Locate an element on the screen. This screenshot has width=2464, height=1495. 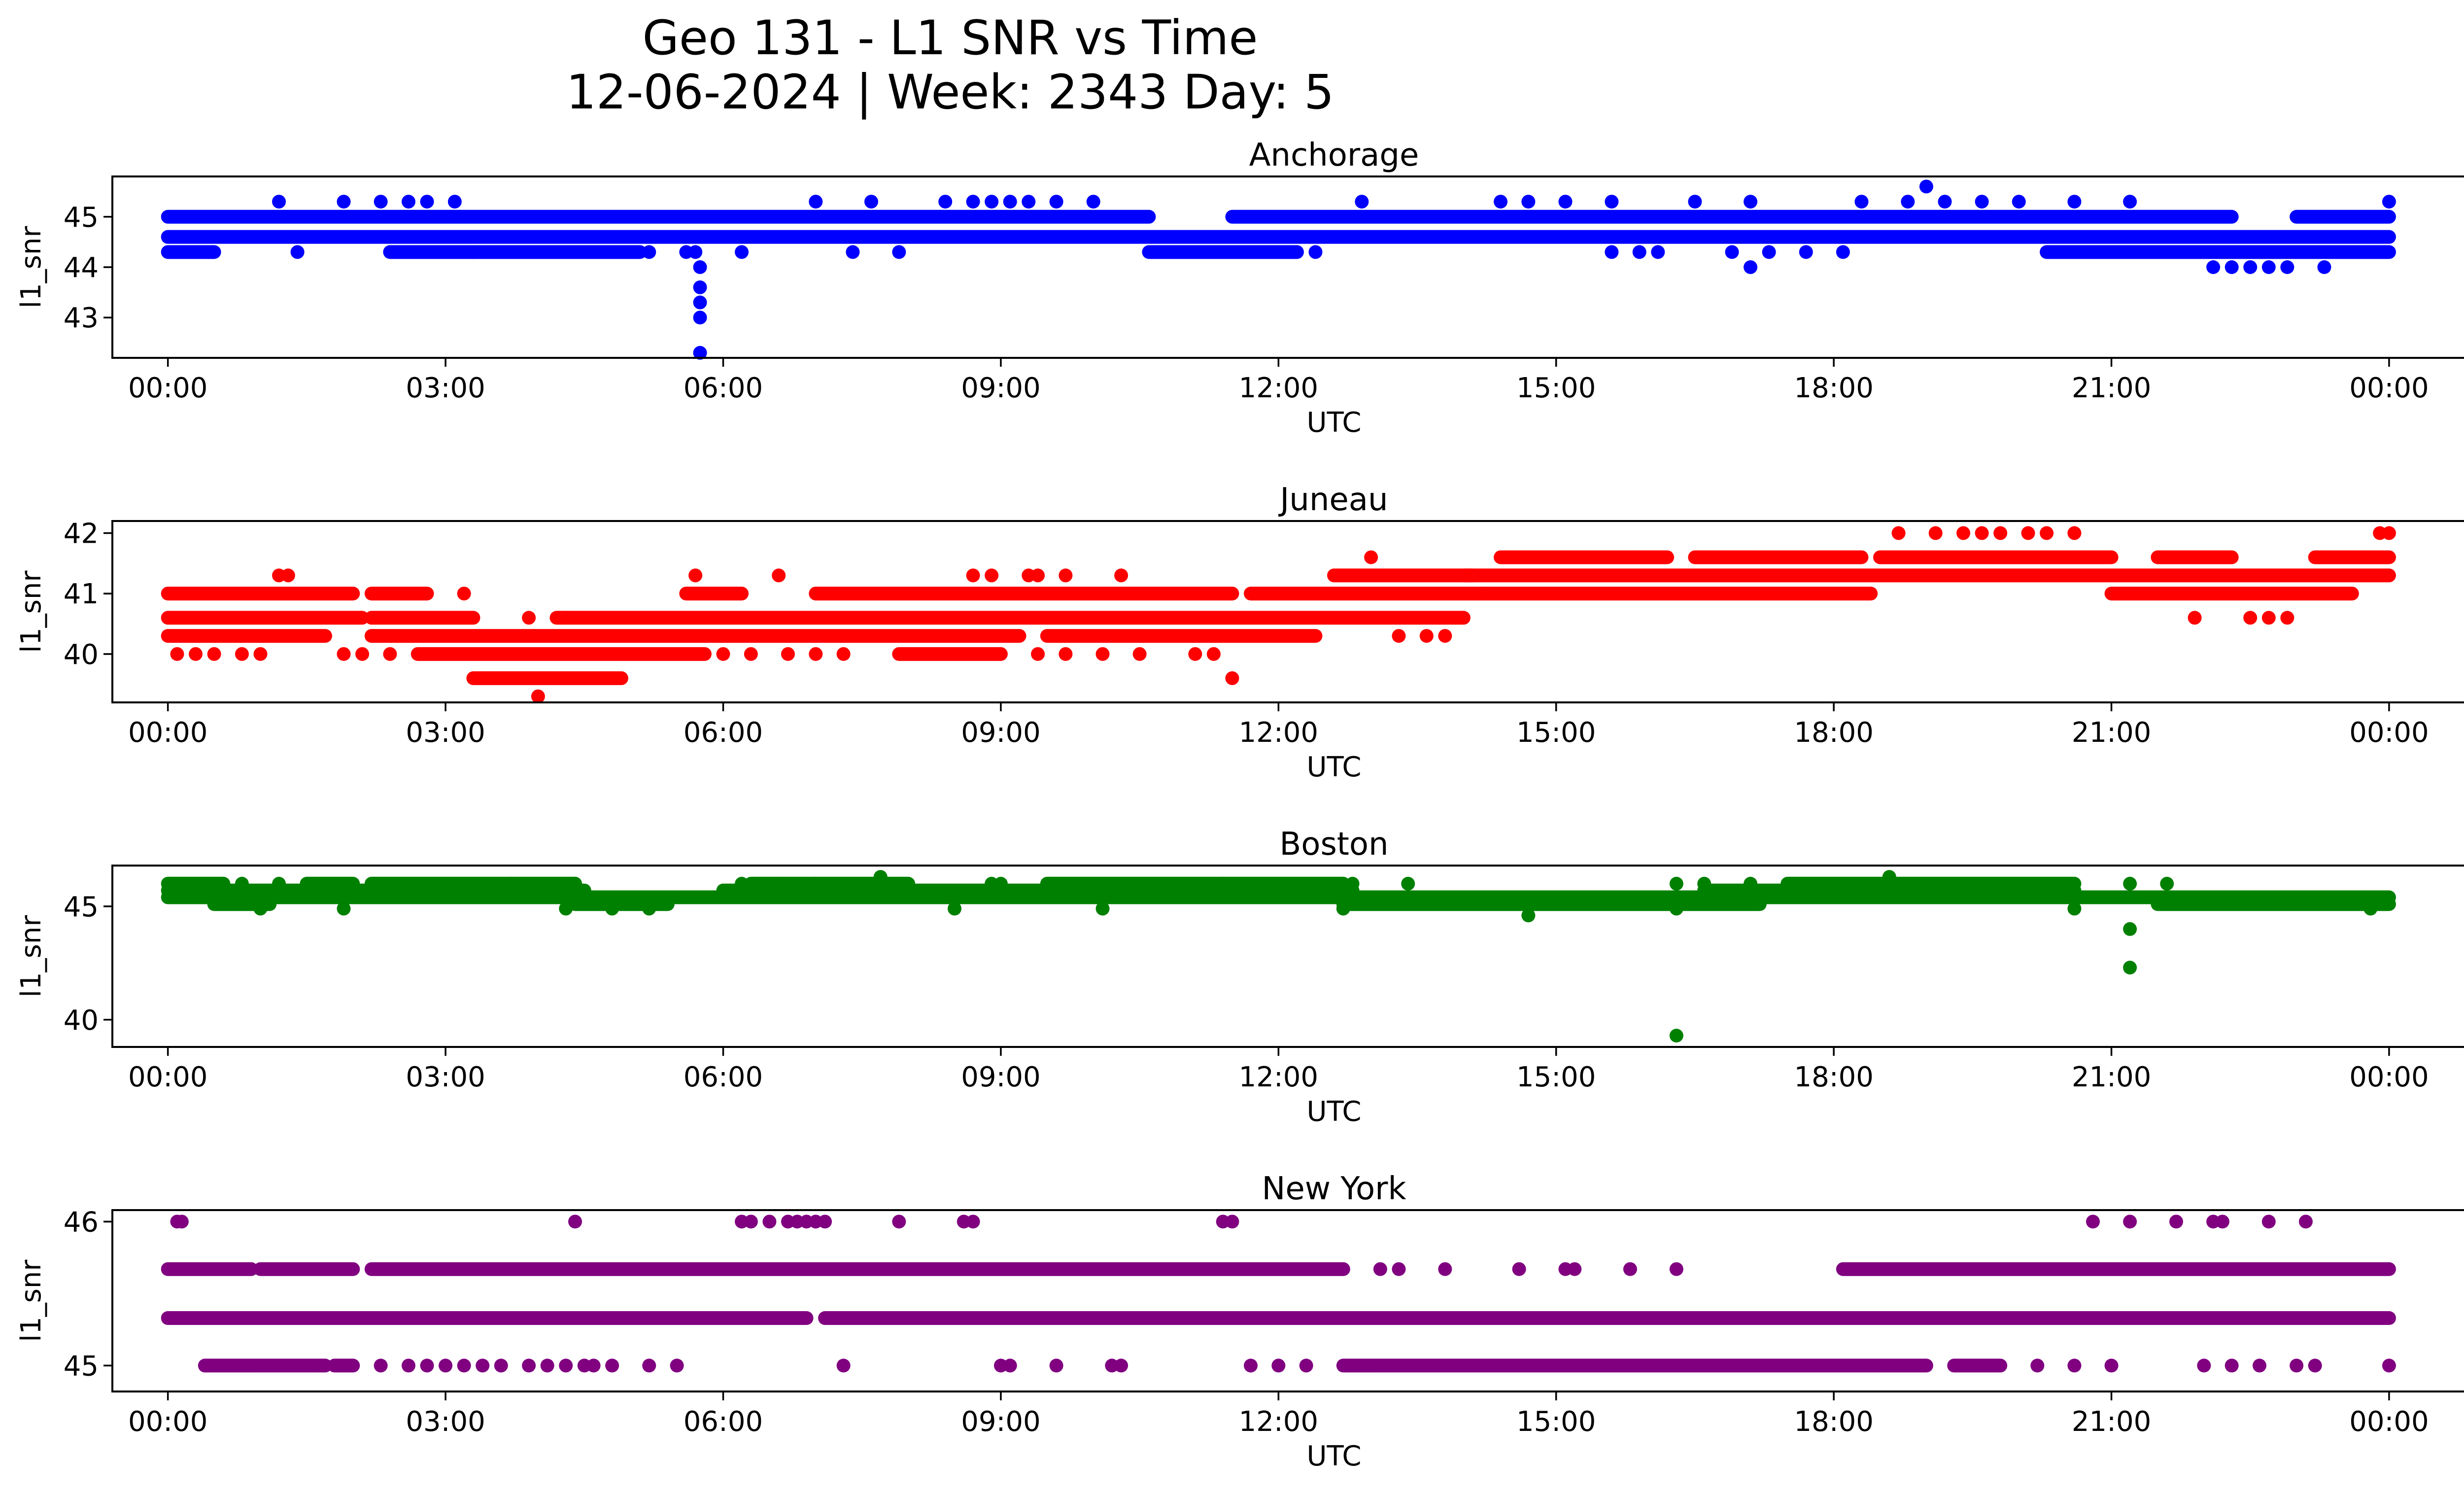
plot-frame is located at coordinates (1287, 956).